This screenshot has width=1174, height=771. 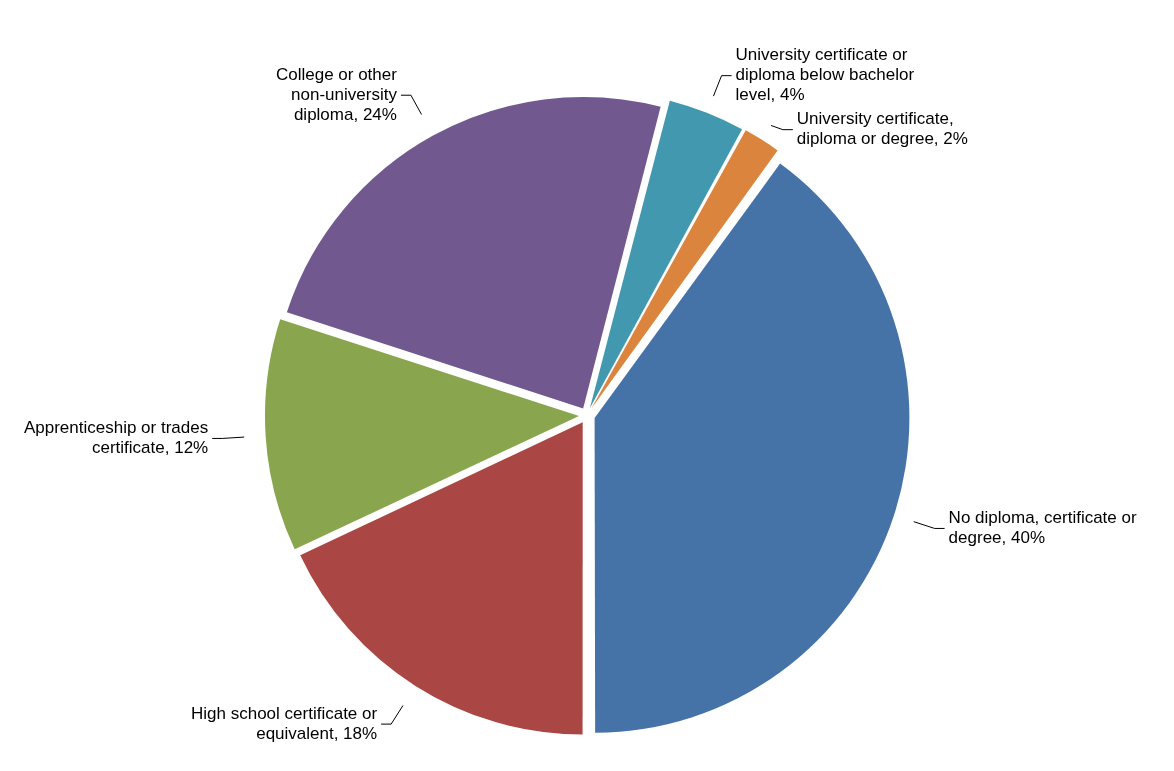 I want to click on slice-label: No diploma, certificate or degree, 40%, so click(x=1042, y=528).